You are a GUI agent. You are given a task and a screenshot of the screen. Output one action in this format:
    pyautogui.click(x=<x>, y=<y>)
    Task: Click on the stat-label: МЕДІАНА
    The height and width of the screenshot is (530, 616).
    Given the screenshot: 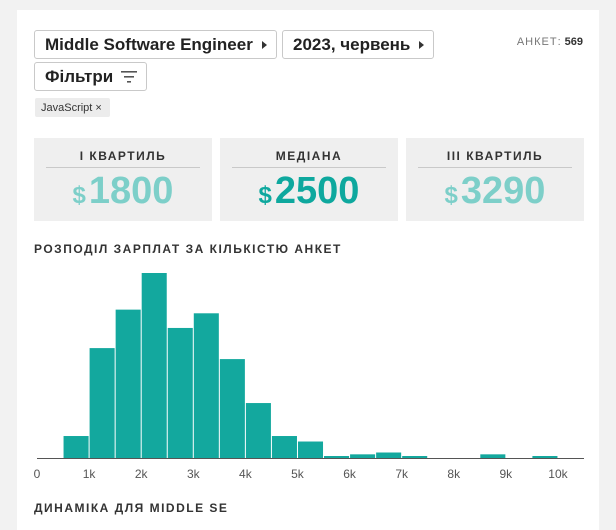 What is the action you would take?
    pyautogui.click(x=309, y=158)
    